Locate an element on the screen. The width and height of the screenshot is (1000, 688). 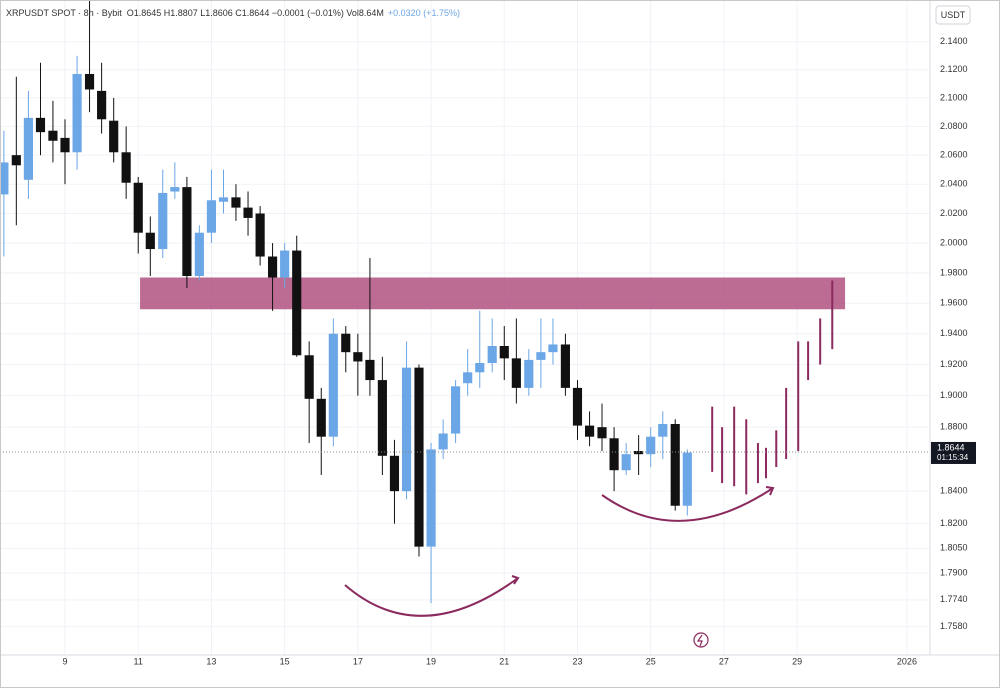
y-tick-label: 1.7900 is located at coordinates (954, 572).